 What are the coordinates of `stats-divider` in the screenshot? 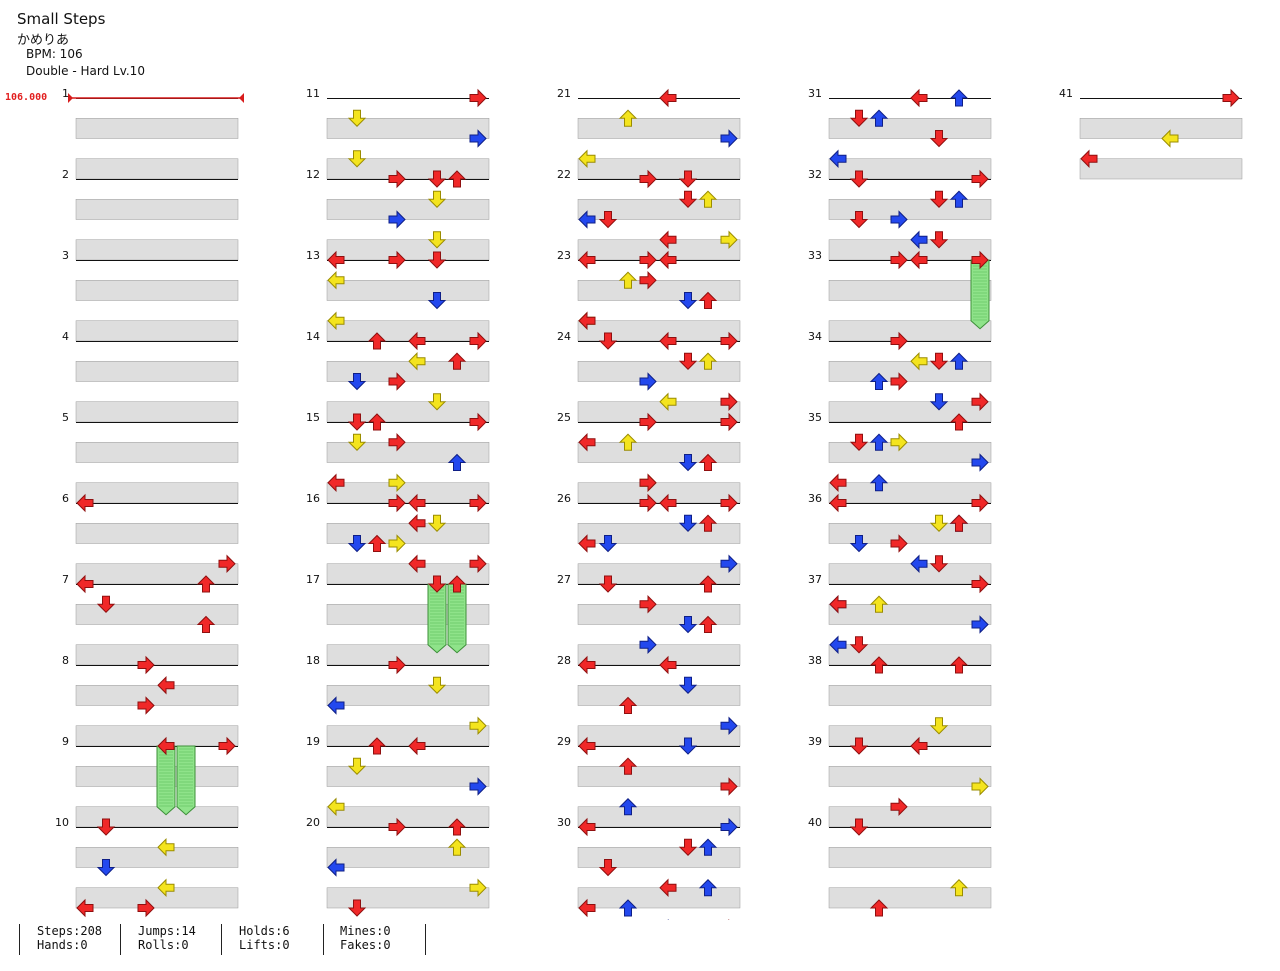 It's located at (221, 939).